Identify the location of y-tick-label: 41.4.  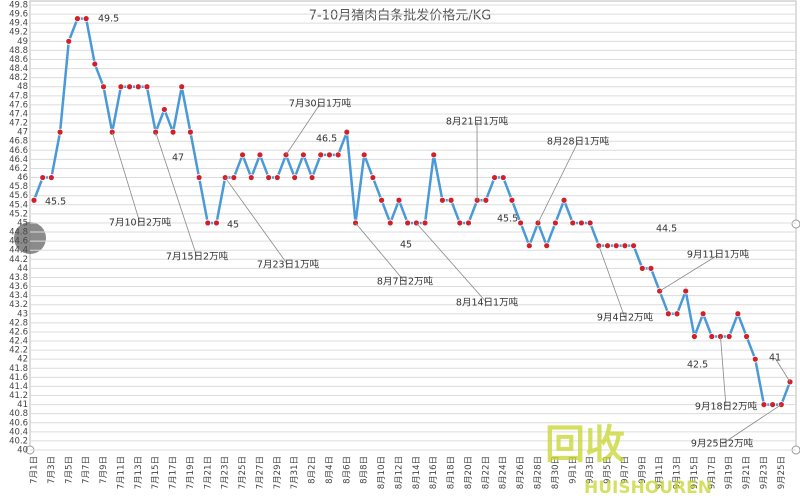
(18, 387).